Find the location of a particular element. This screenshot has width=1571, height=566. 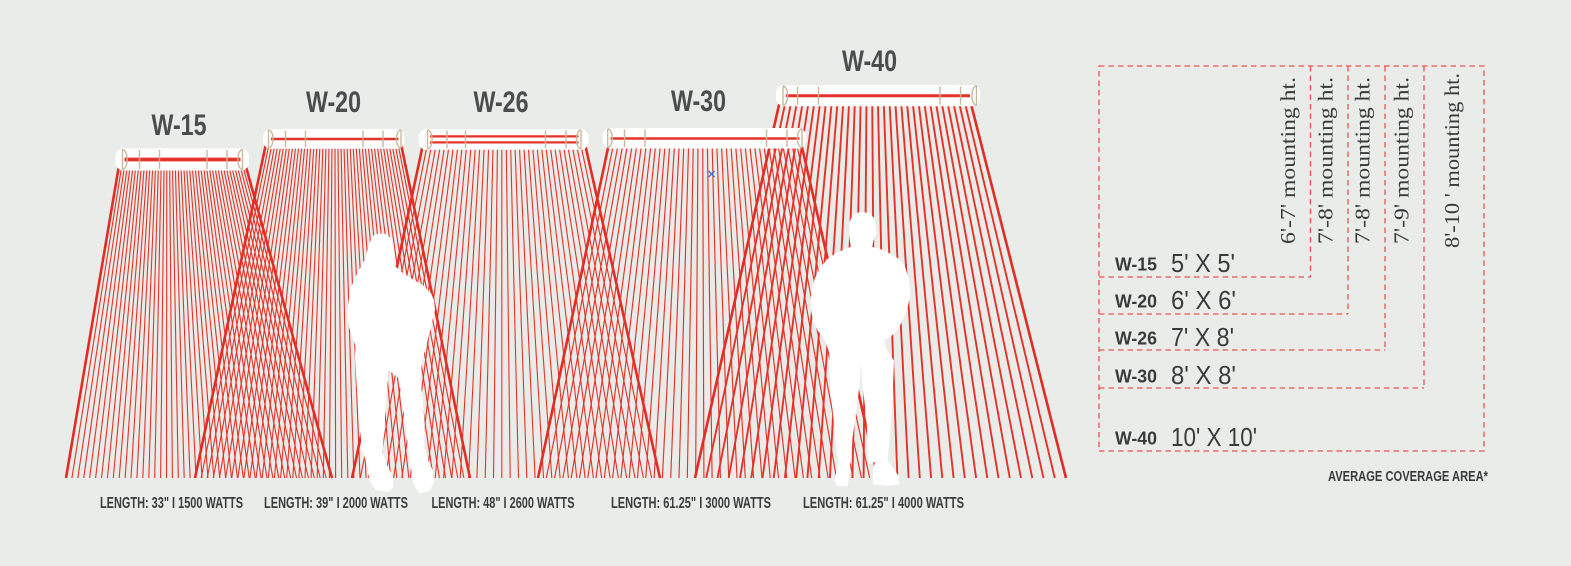

svg-text: LENGTH: 48" I 2600 WATTS is located at coordinates (503, 503).